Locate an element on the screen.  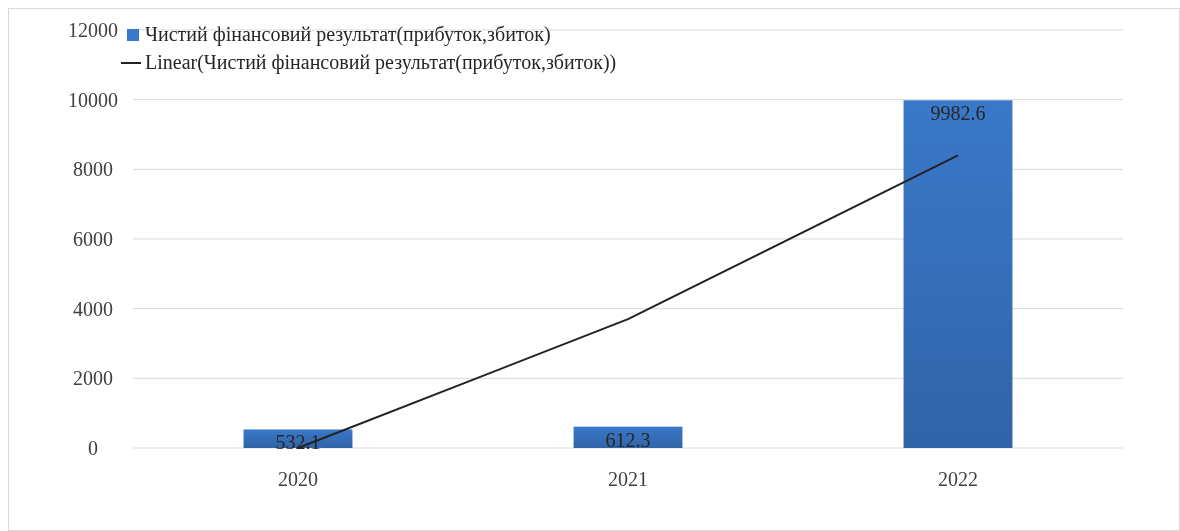
x-tick-label: 2022 is located at coordinates (958, 479).